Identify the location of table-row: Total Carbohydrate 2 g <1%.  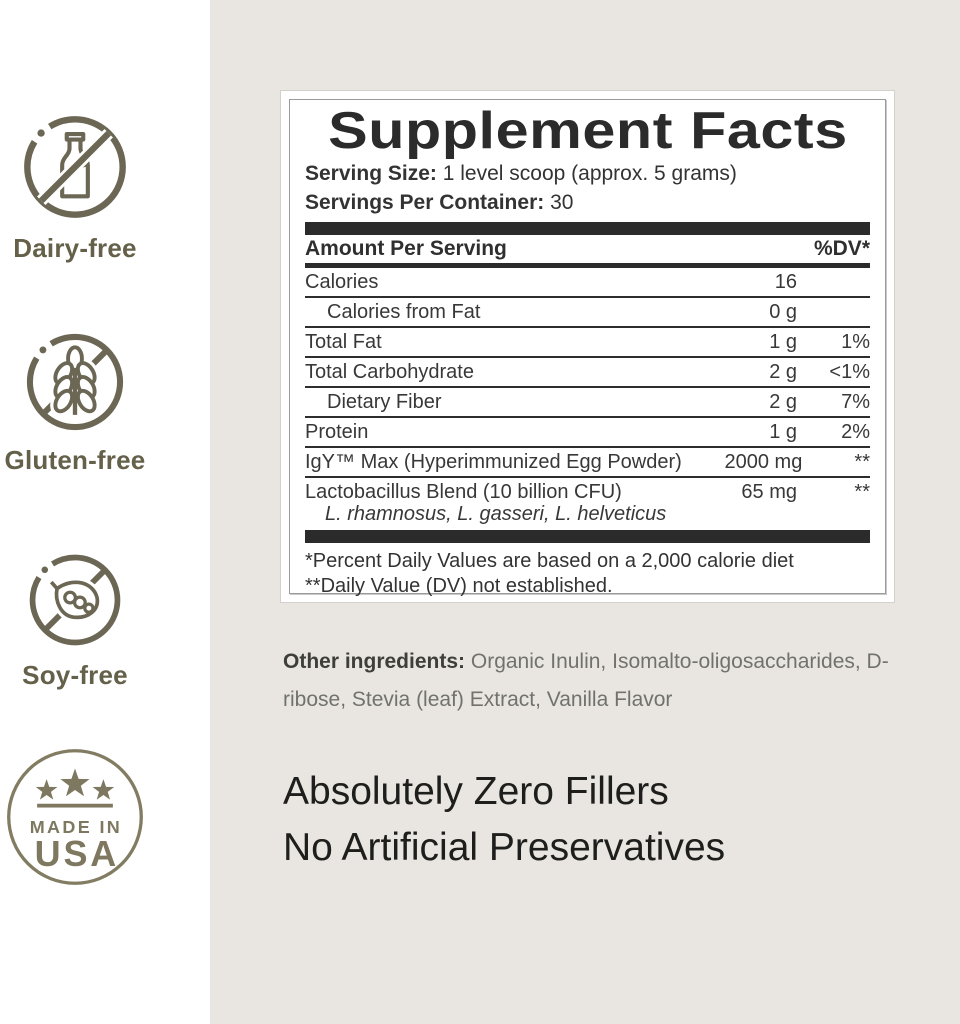
(587, 371).